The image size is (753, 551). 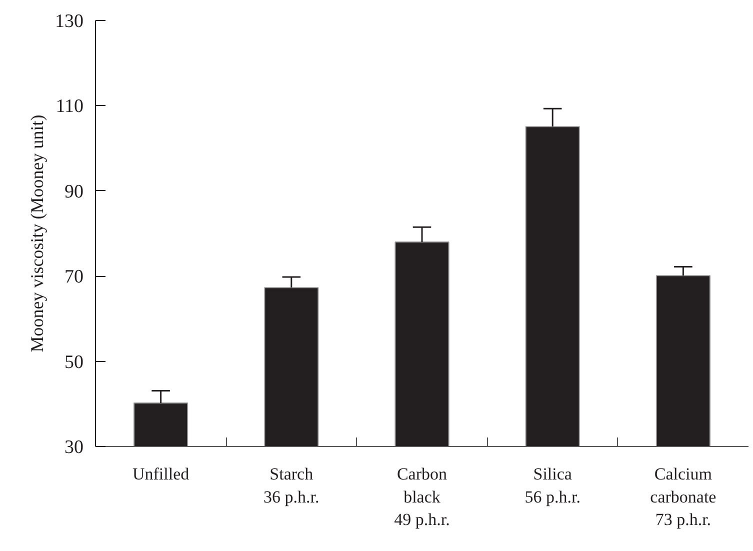 What do you see at coordinates (74, 447) in the screenshot?
I see `y-tick-label: 30` at bounding box center [74, 447].